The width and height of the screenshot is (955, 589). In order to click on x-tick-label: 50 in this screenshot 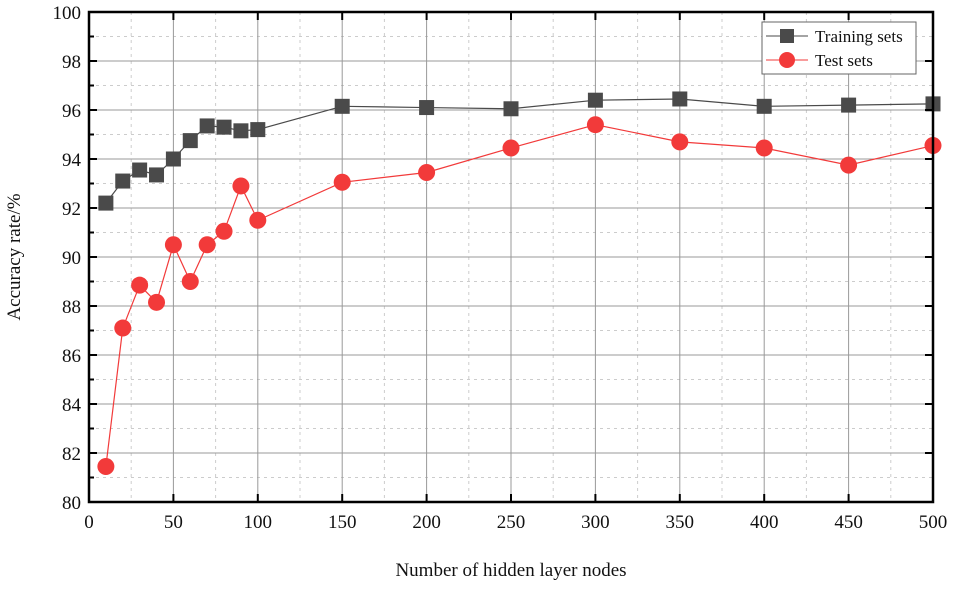, I will do `click(173, 522)`.